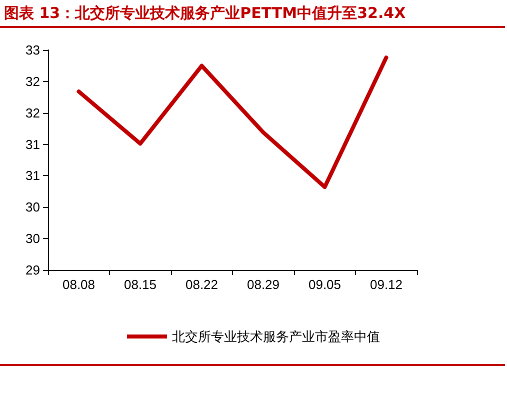  Describe the element at coordinates (33, 50) in the screenshot. I see `y-tick-label: 33` at that location.